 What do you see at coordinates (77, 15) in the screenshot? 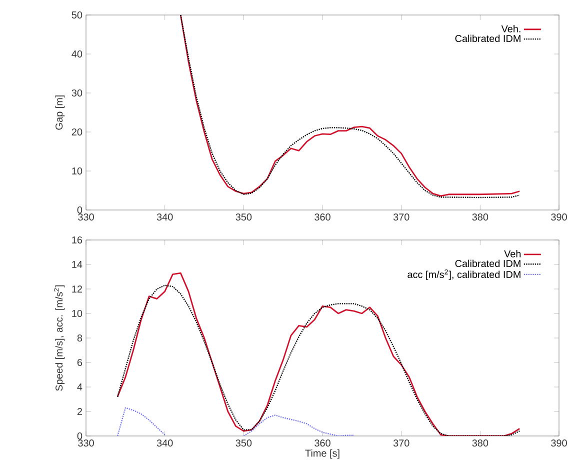
I see `y-tick-label: 50` at bounding box center [77, 15].